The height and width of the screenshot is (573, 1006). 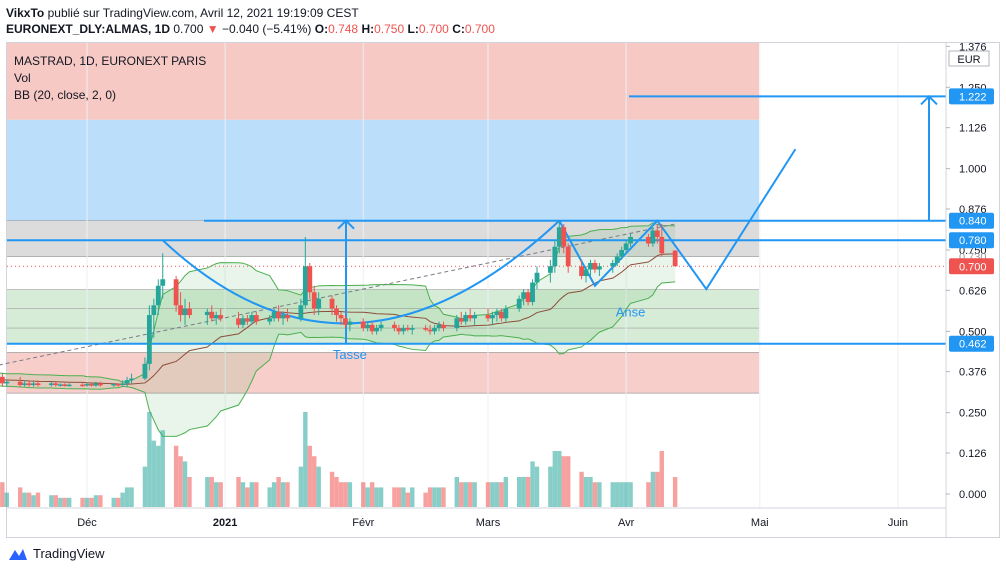 I want to click on close-value: 0.700, so click(x=479, y=29).